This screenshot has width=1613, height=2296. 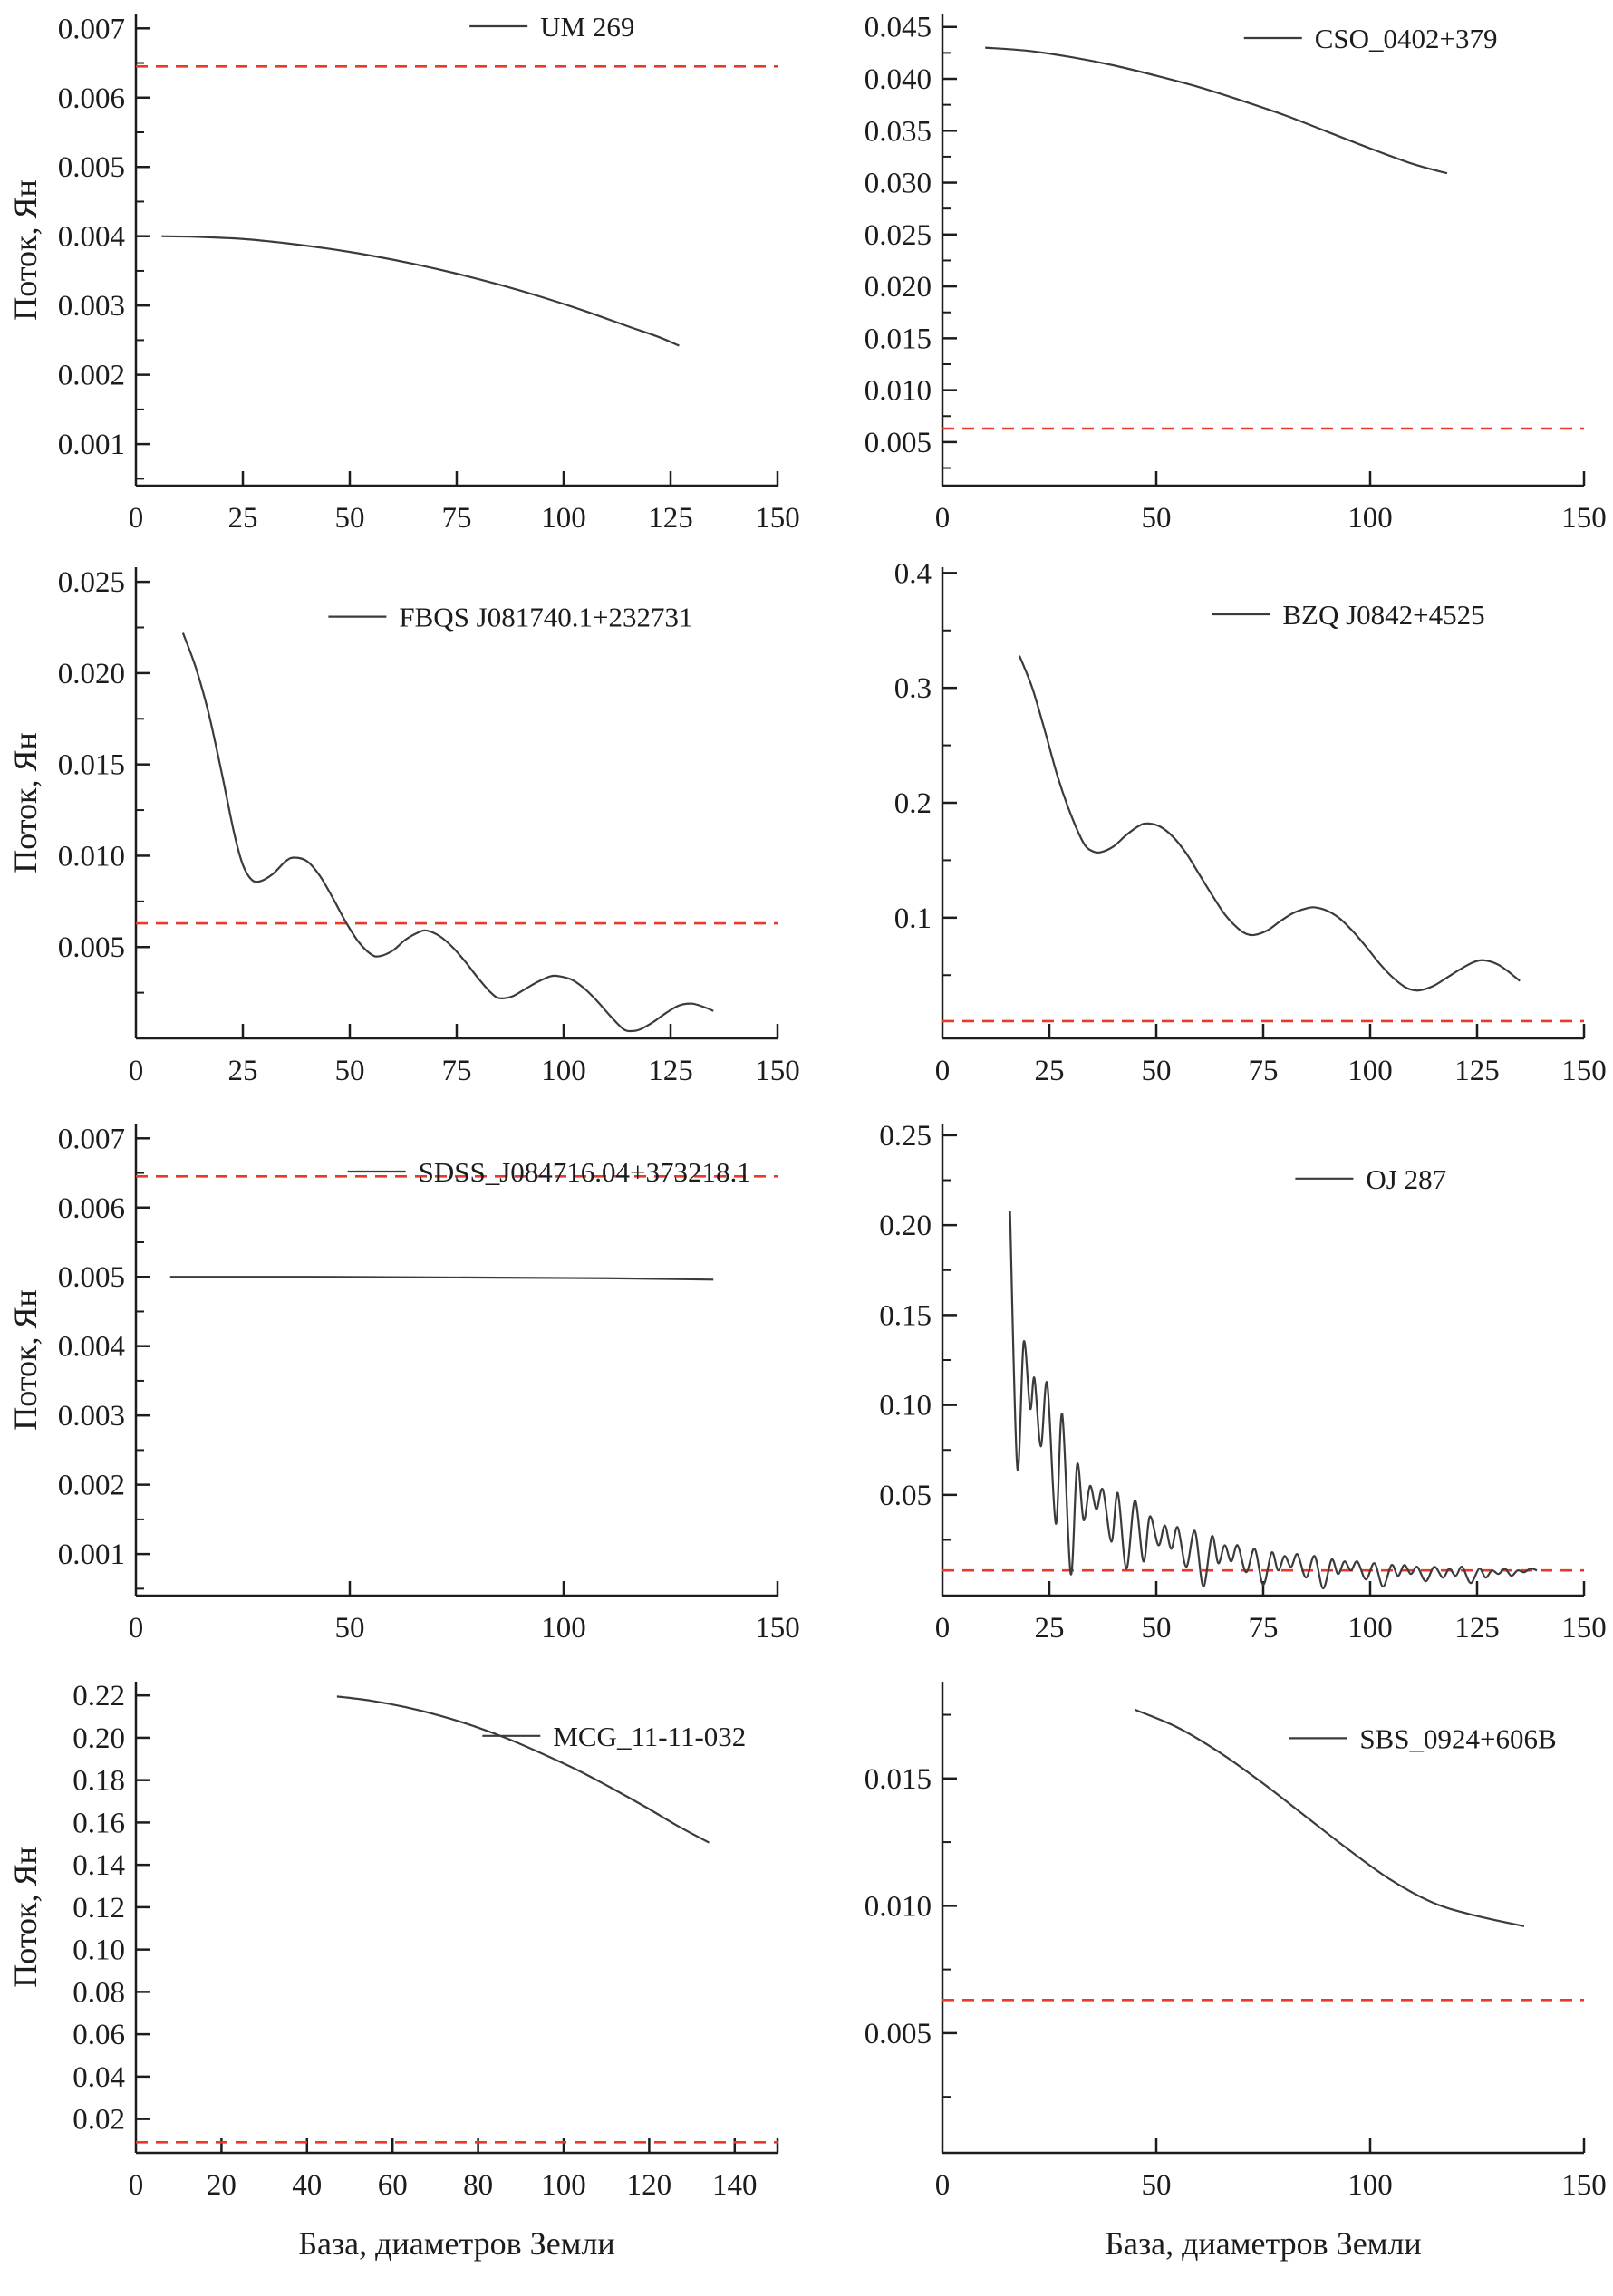 What do you see at coordinates (905, 1315) in the screenshot?
I see `svg-text: 0.15` at bounding box center [905, 1315].